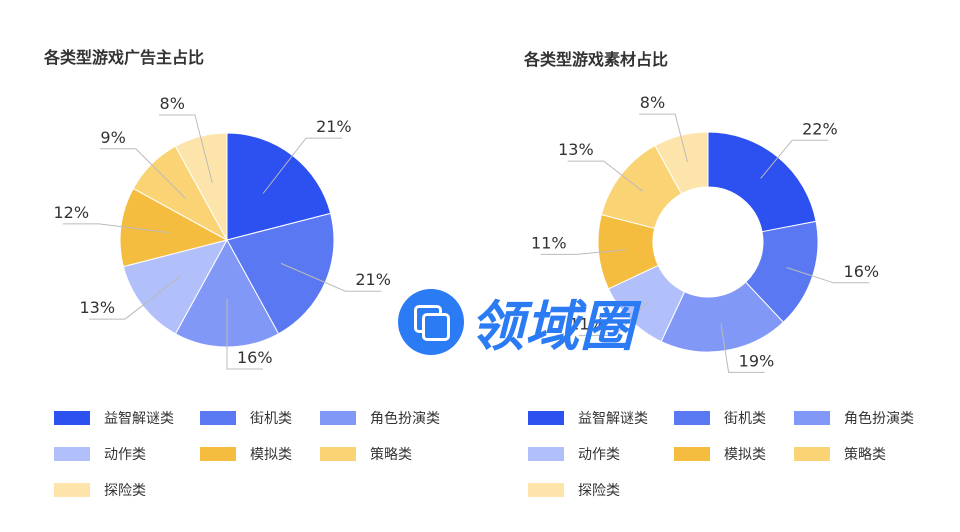 The height and width of the screenshot is (532, 960). What do you see at coordinates (757, 360) in the screenshot?
I see `slice-percent-label: 19%` at bounding box center [757, 360].